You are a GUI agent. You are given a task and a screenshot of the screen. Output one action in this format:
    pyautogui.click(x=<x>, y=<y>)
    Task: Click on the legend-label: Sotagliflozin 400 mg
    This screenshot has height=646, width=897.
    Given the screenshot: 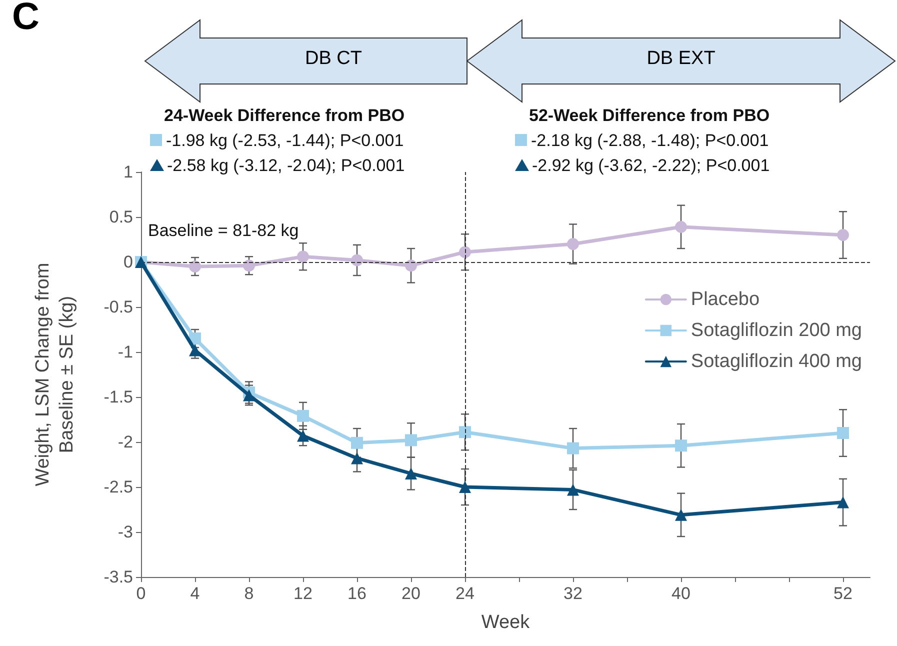 What is the action you would take?
    pyautogui.click(x=776, y=361)
    